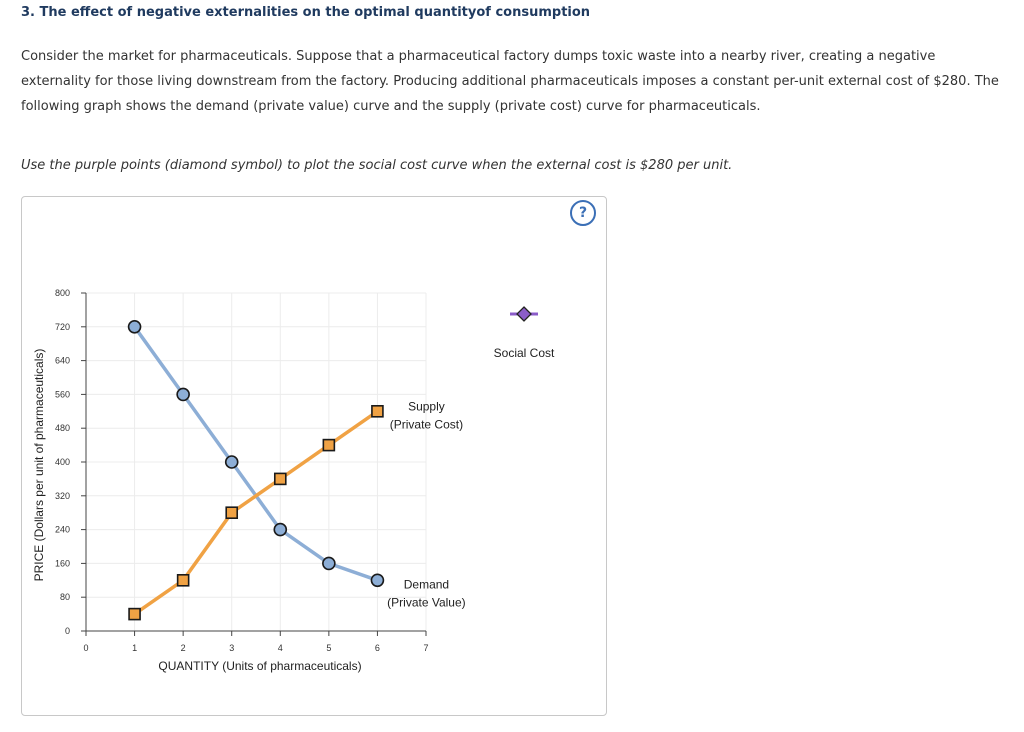 The width and height of the screenshot is (1024, 732). I want to click on y-tick-label: 800, so click(62, 293).